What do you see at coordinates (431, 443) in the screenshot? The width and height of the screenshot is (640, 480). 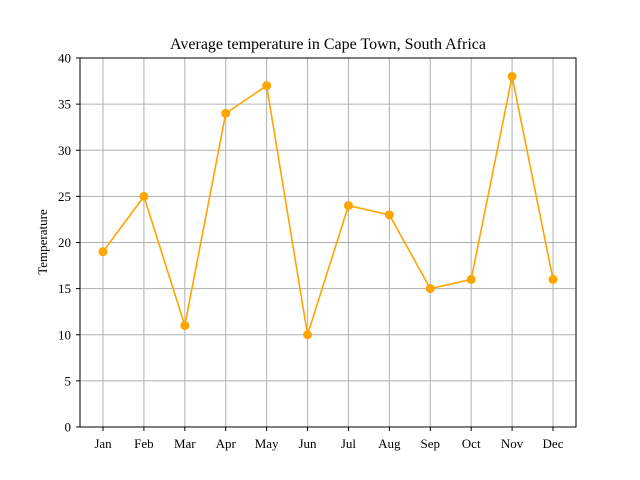 I see `x-tick-label: Sep` at bounding box center [431, 443].